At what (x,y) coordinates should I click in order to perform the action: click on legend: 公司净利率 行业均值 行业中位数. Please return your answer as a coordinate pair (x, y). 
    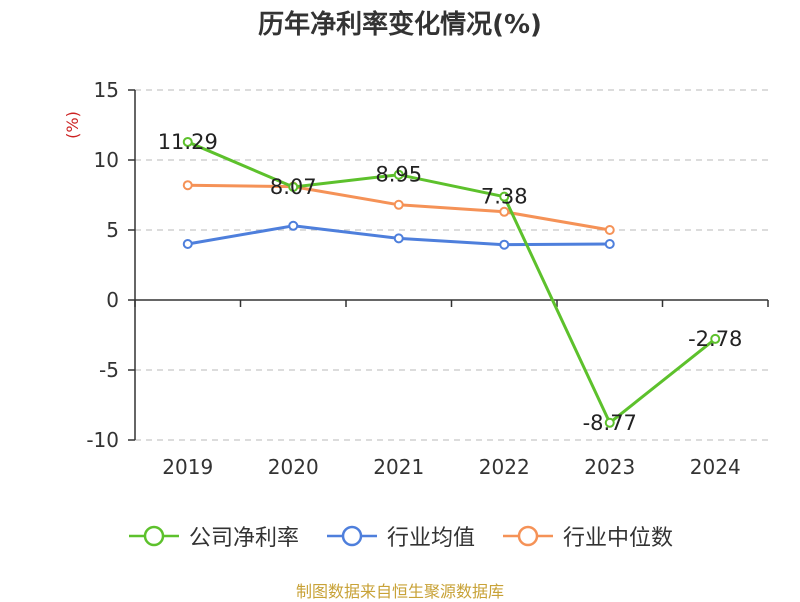
    Looking at the image, I should click on (400, 536).